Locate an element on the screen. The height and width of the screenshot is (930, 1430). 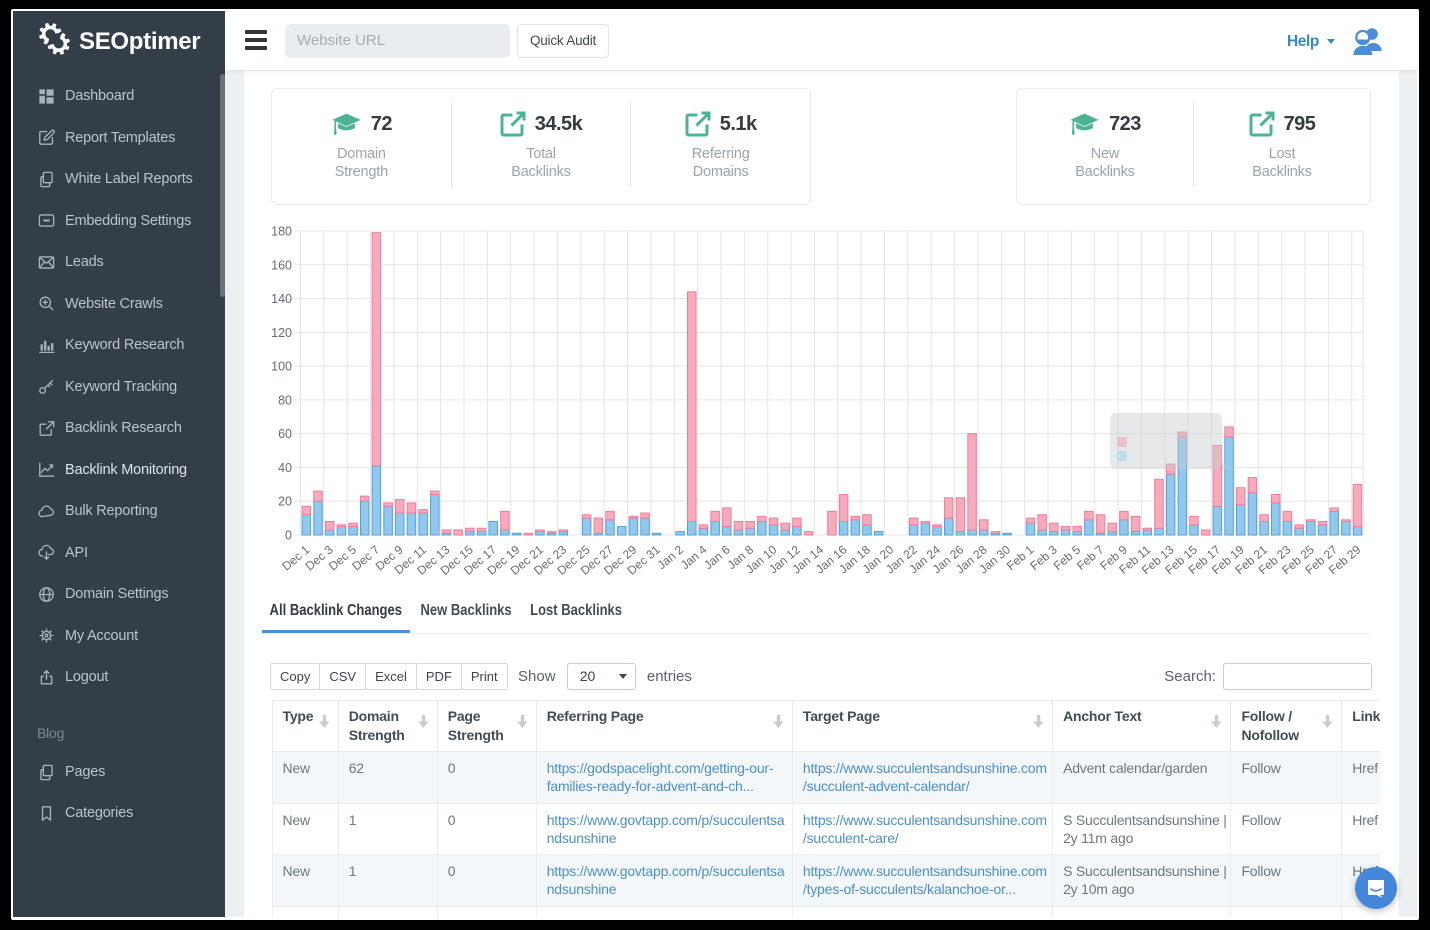
svg-text: 120 is located at coordinates (281, 333).